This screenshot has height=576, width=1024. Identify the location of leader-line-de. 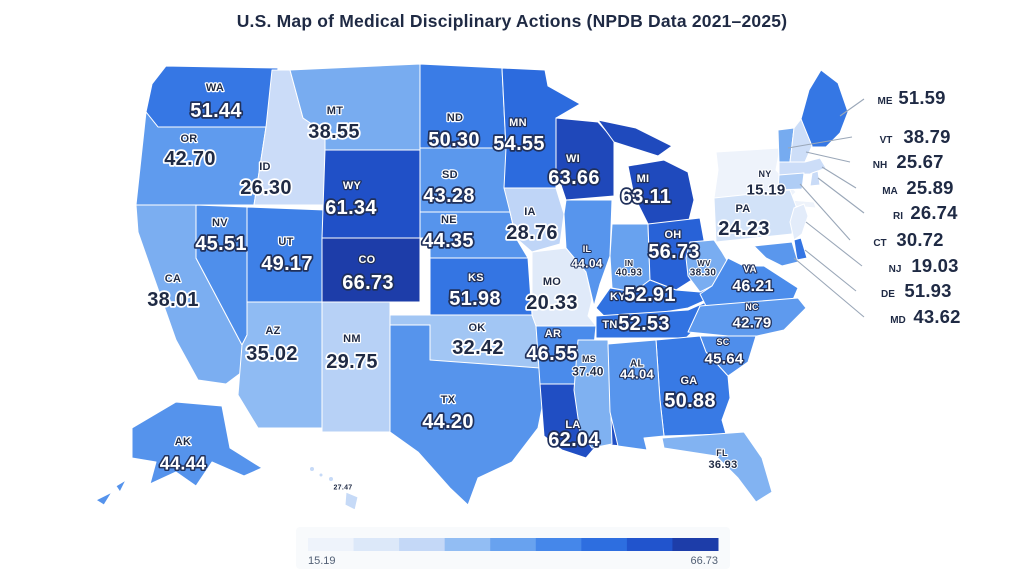
(830, 270).